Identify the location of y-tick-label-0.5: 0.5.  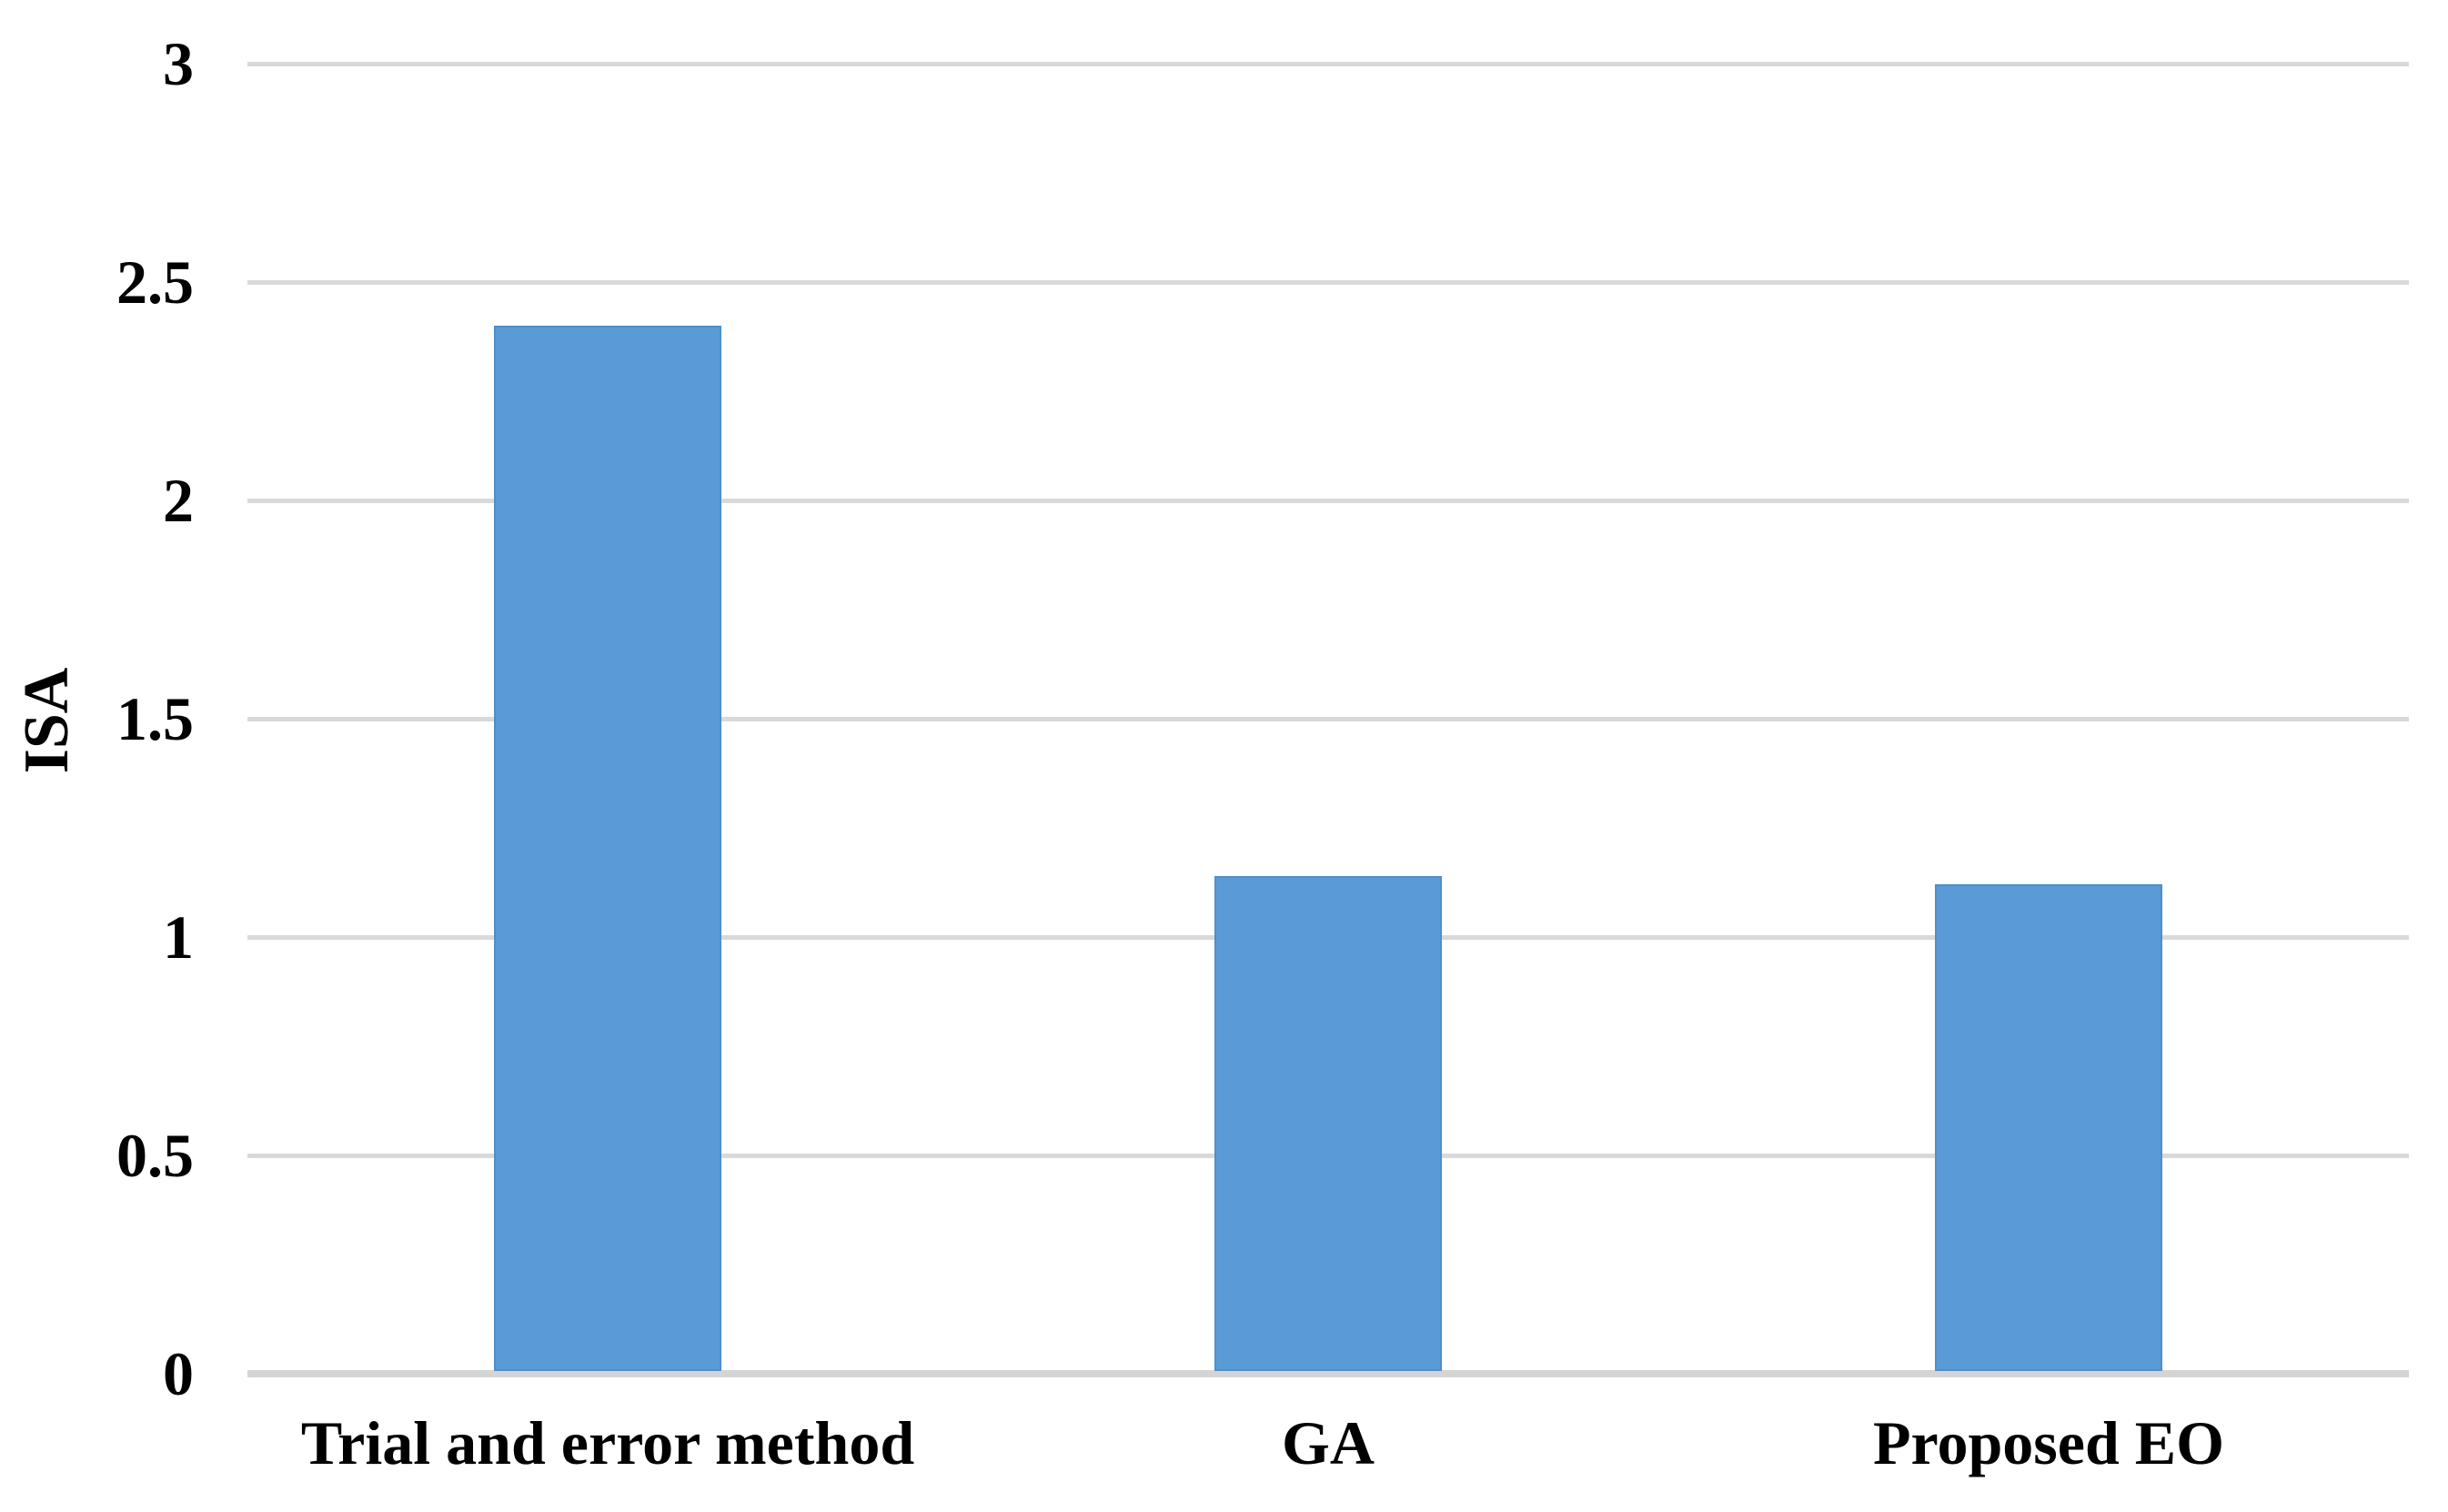
(155, 1156).